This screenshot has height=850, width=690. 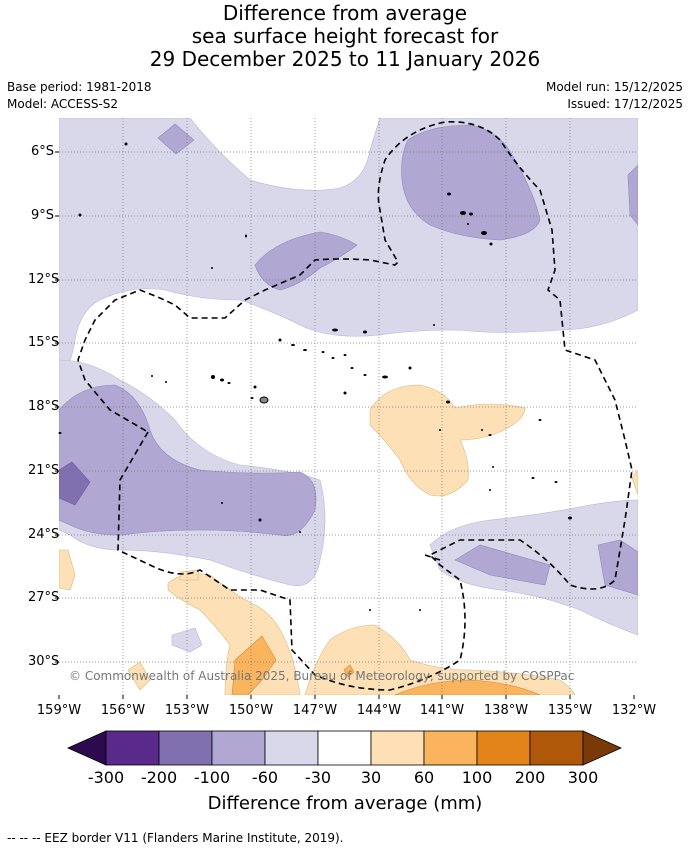 I want to click on eez-border-south, so click(x=432, y=557).